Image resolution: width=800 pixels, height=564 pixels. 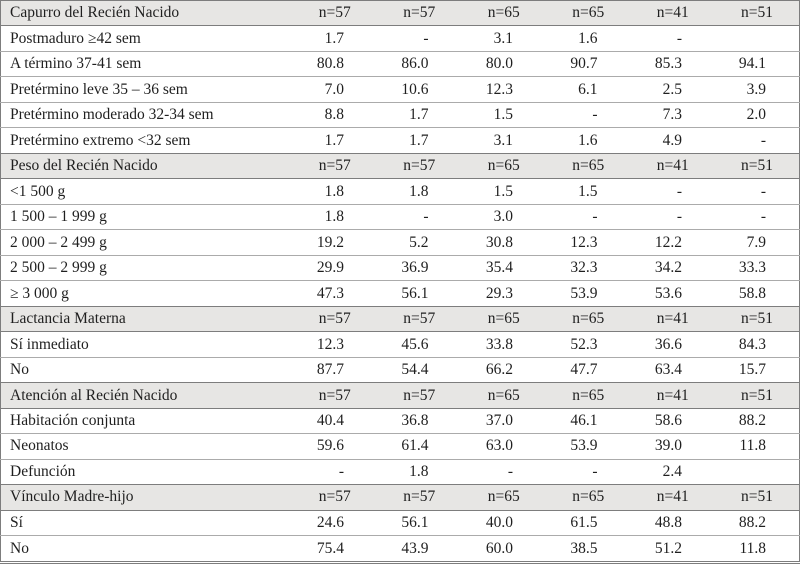 What do you see at coordinates (334, 63) in the screenshot?
I see `cell-value: 80.8` at bounding box center [334, 63].